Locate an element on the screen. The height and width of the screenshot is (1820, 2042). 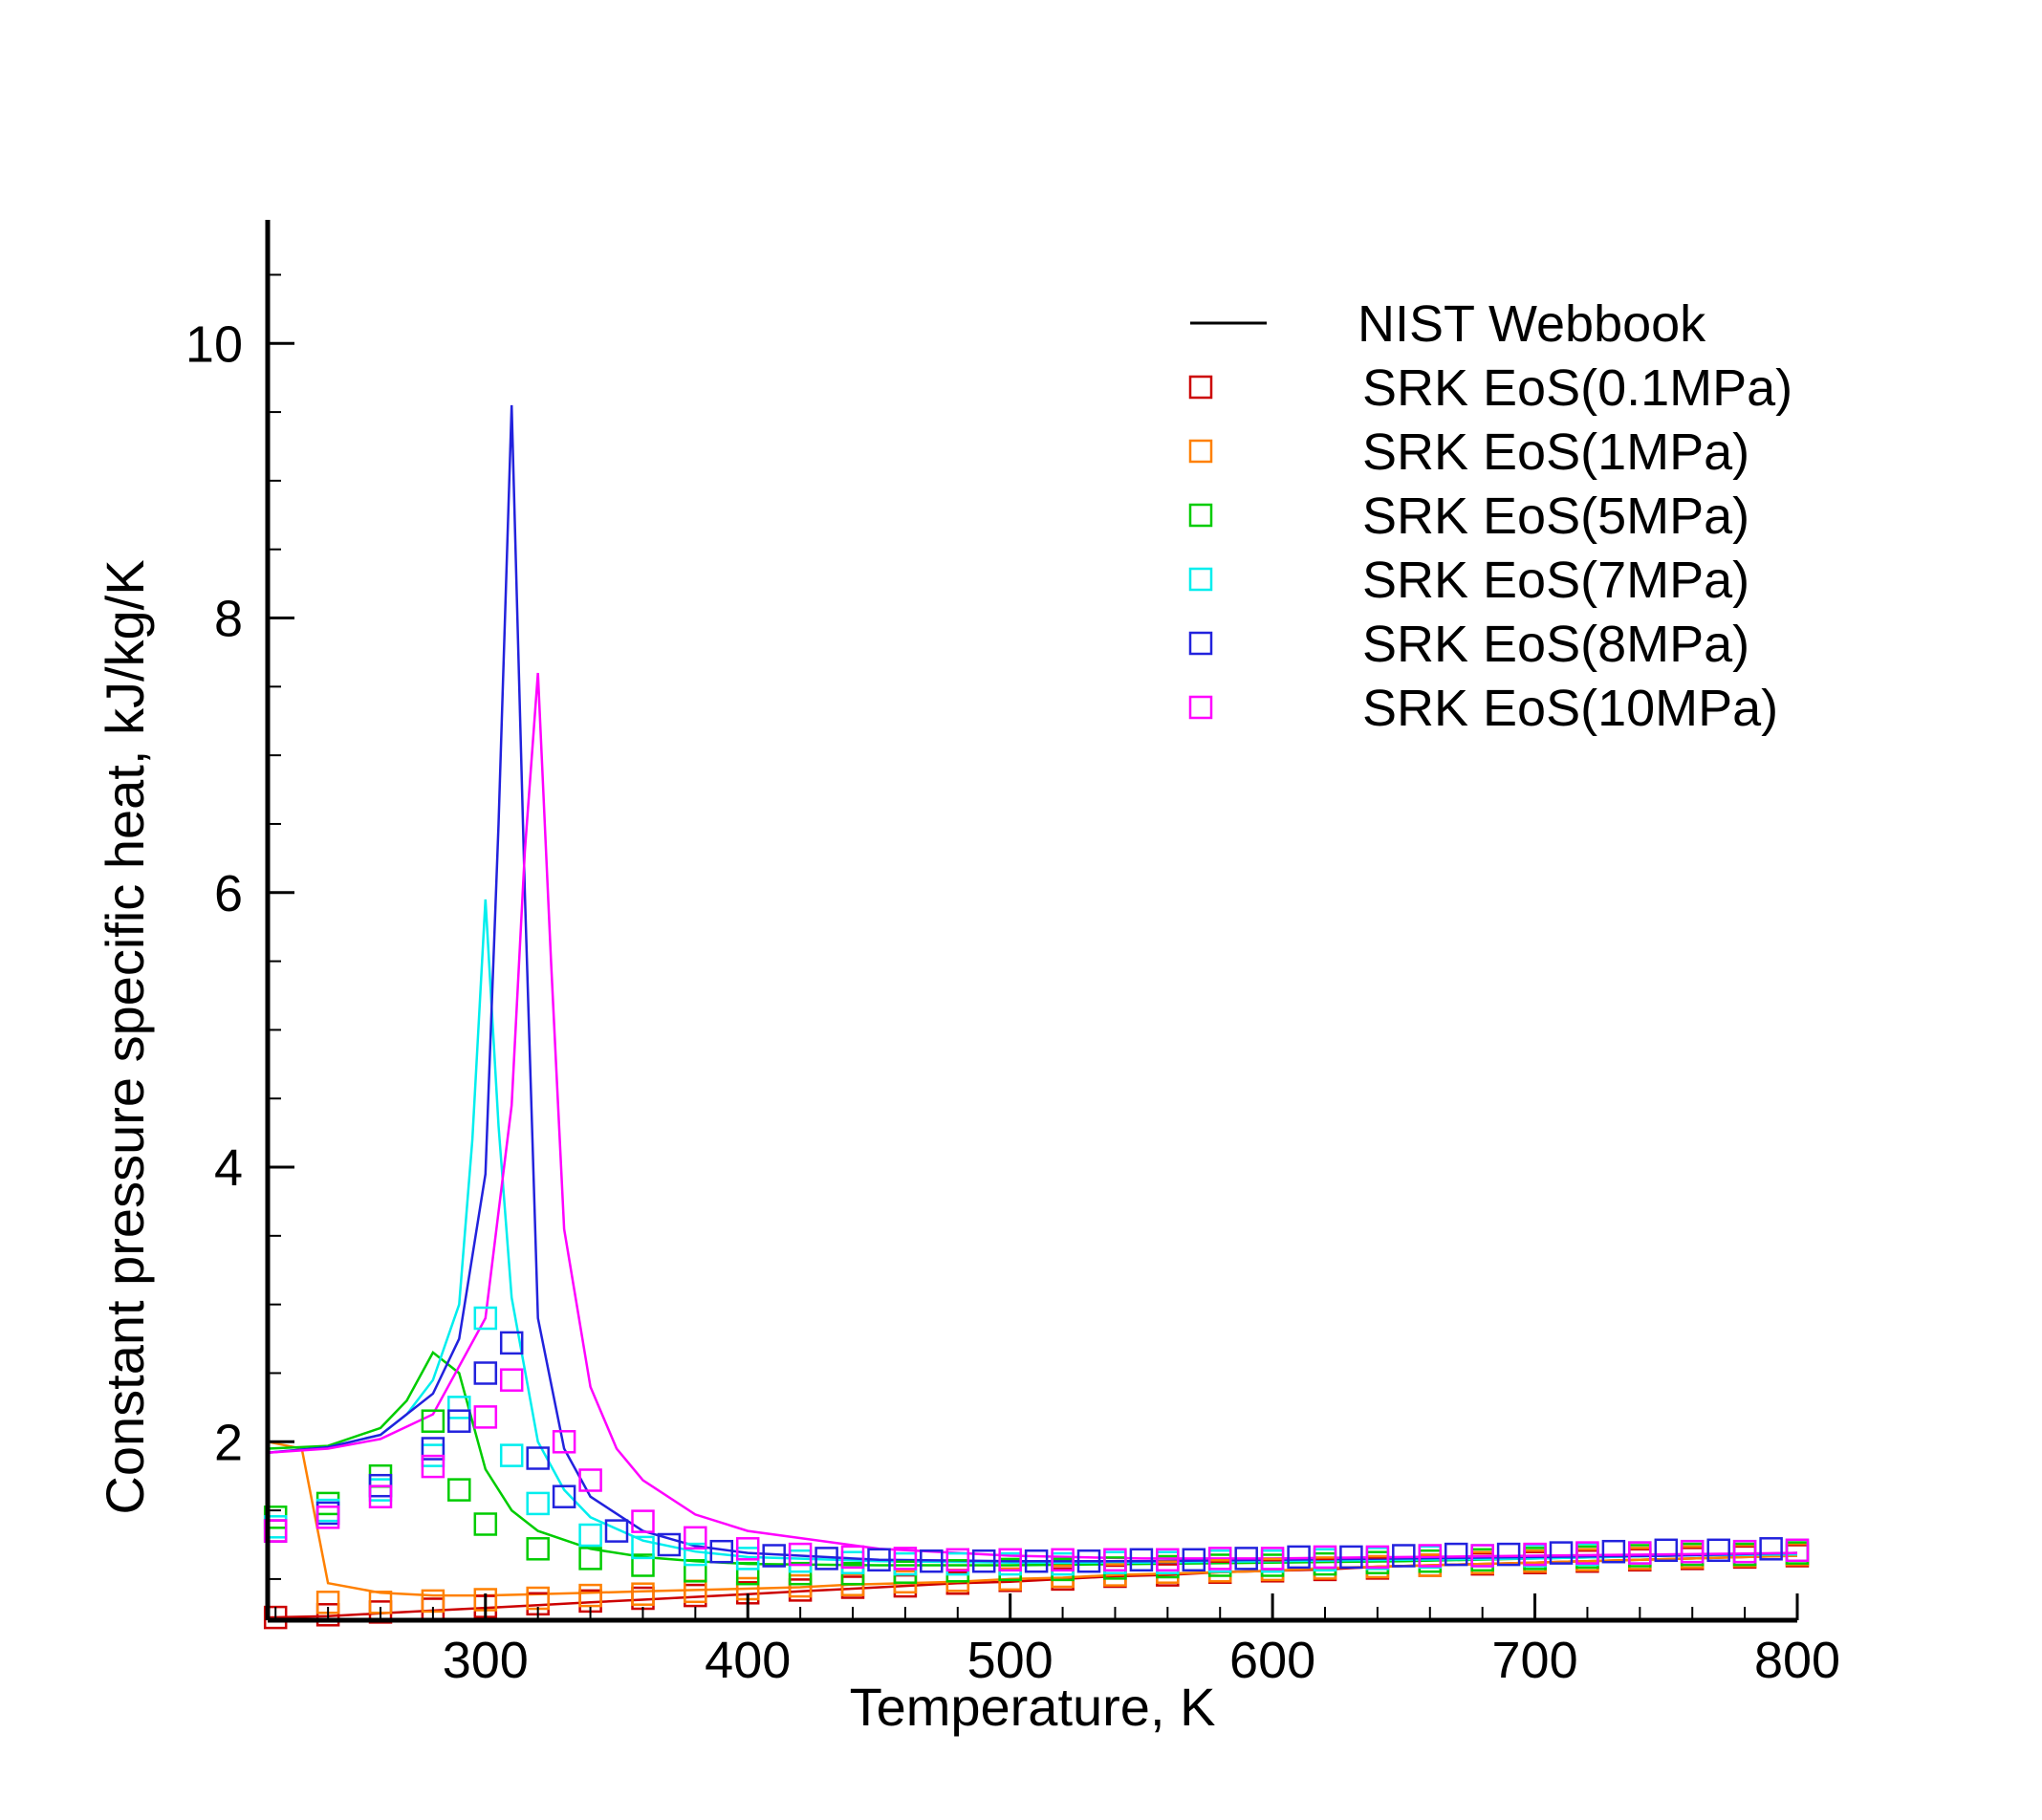
legend-label: SRK EoS(8MPa) is located at coordinates (1555, 645).